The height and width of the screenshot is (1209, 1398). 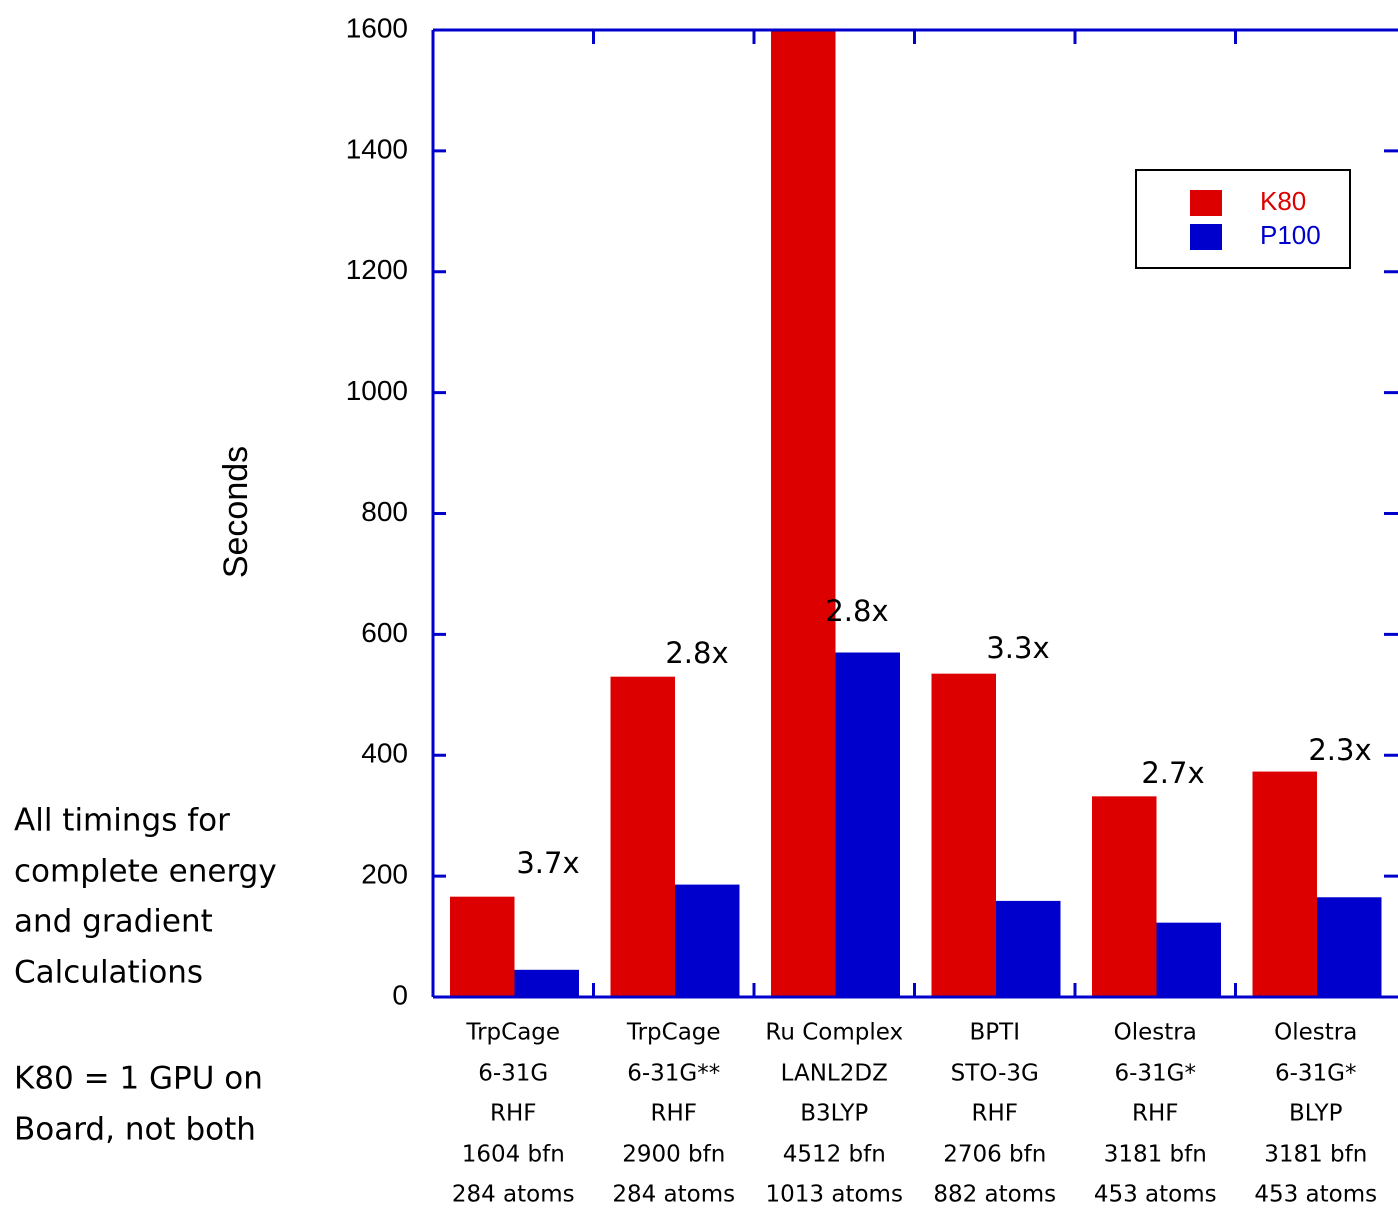 What do you see at coordinates (236, 512) in the screenshot?
I see `y-axis-label: Seconds` at bounding box center [236, 512].